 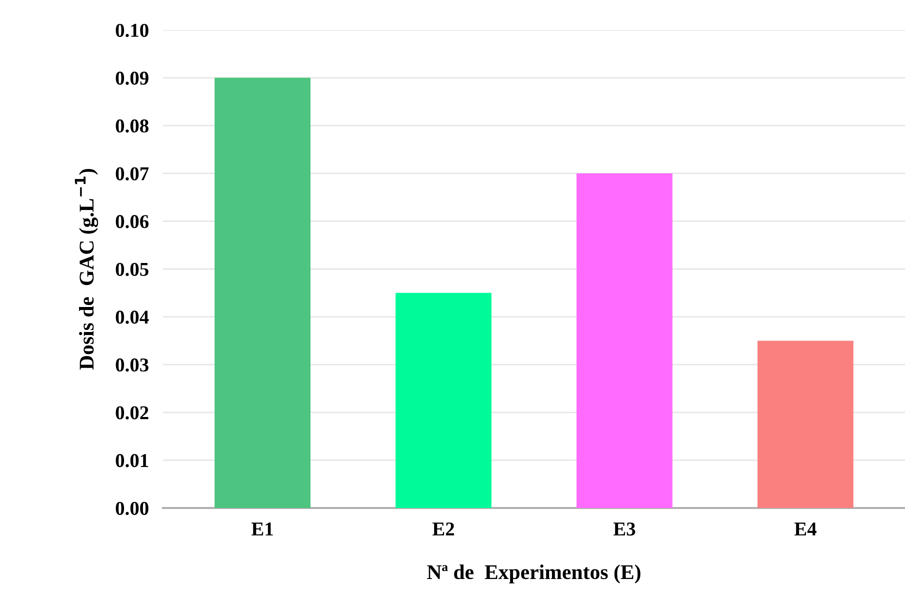 I want to click on y-tick-label: 0.01, so click(x=132, y=461).